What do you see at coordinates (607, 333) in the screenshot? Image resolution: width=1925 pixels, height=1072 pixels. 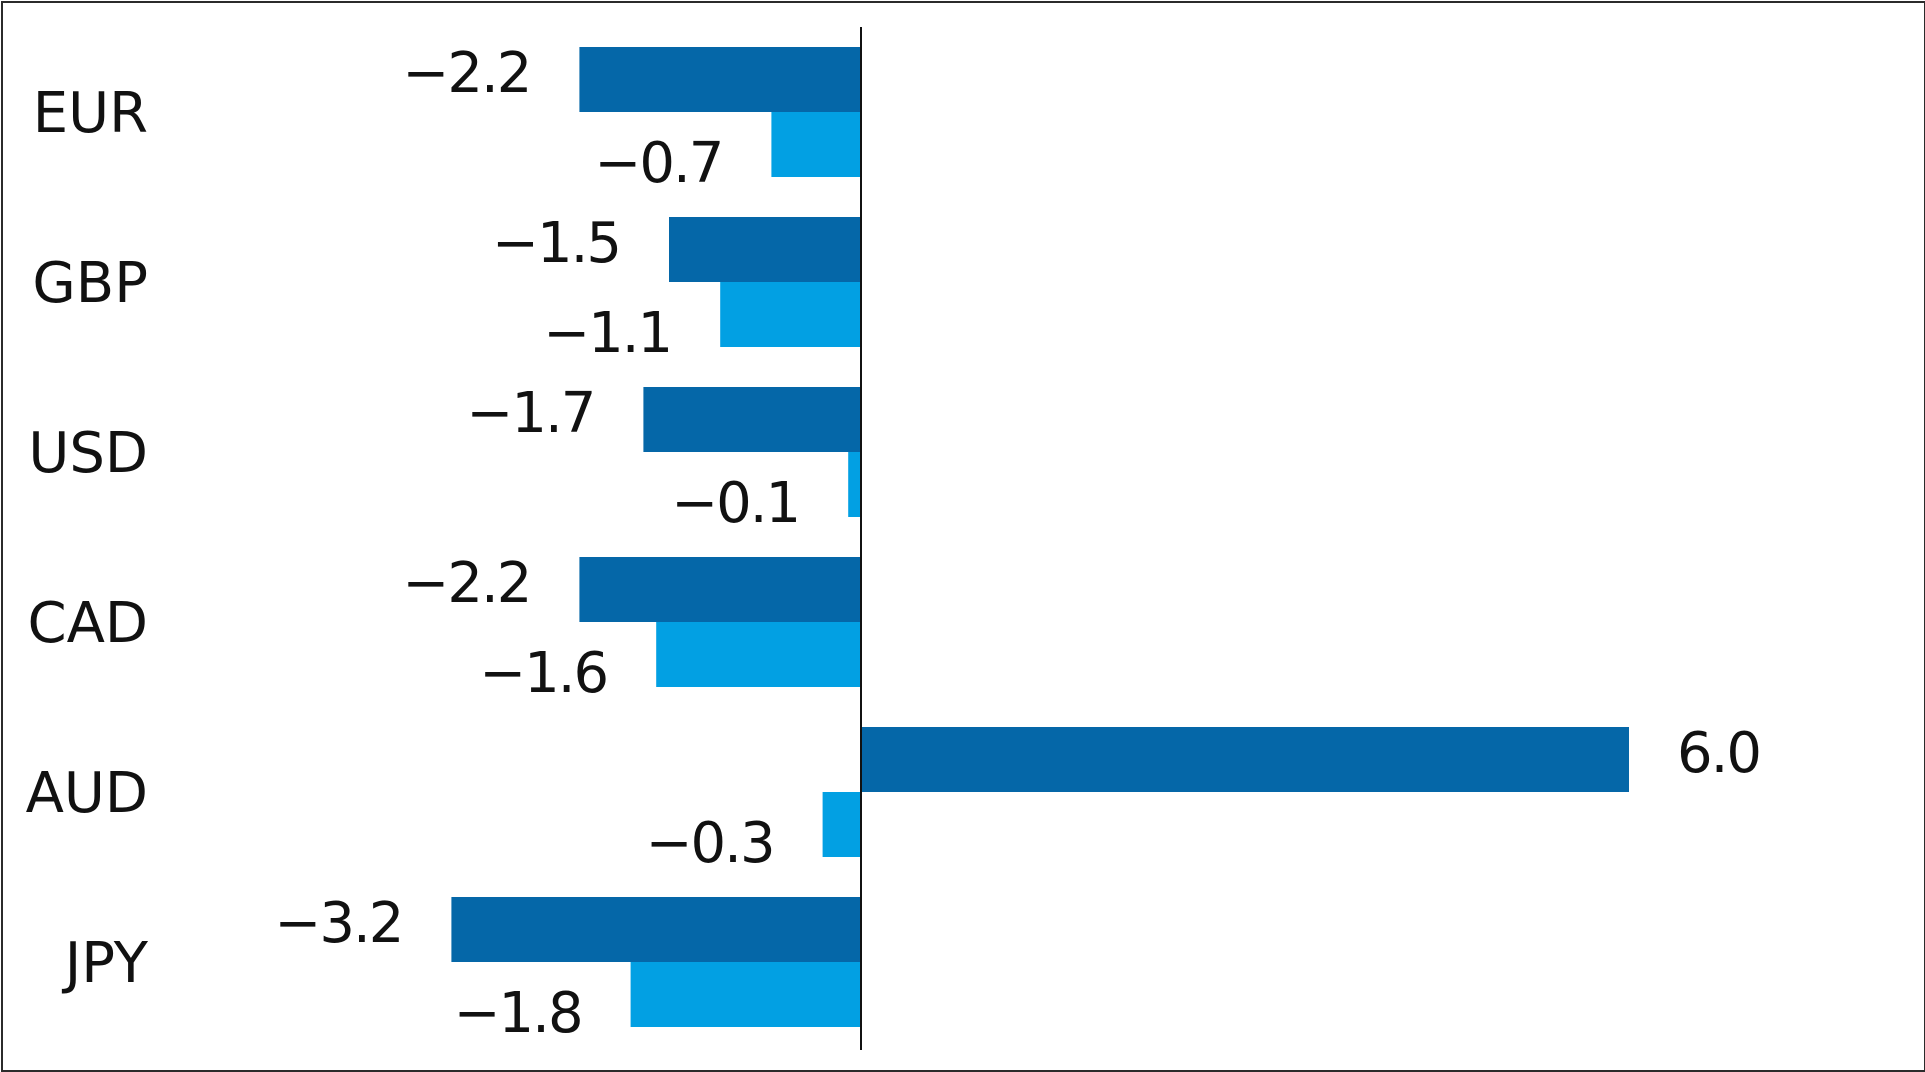 I see `value-label-gbp-series-2: −1.1` at bounding box center [607, 333].